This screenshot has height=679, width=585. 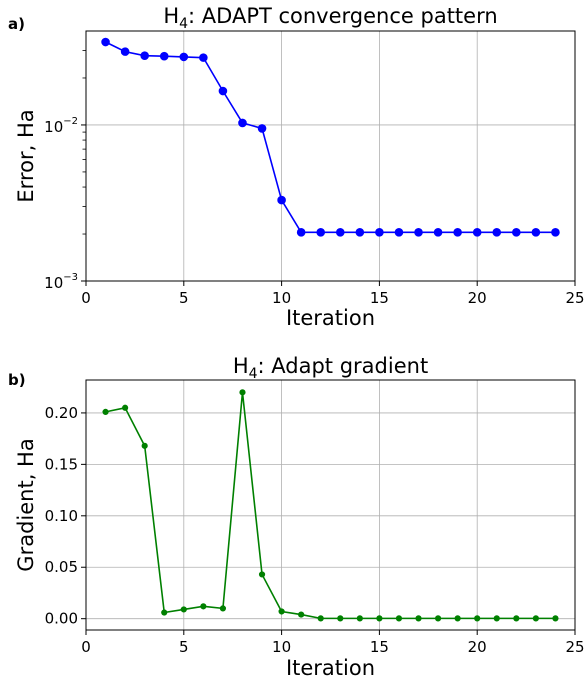 I want to click on panel-b-x-tick-label: 15, so click(x=379, y=647).